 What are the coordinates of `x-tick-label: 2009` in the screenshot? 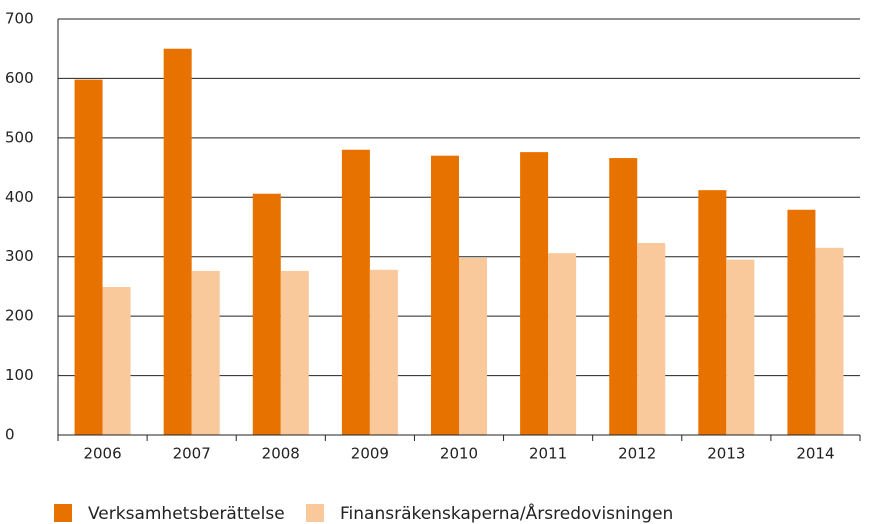 It's located at (370, 454).